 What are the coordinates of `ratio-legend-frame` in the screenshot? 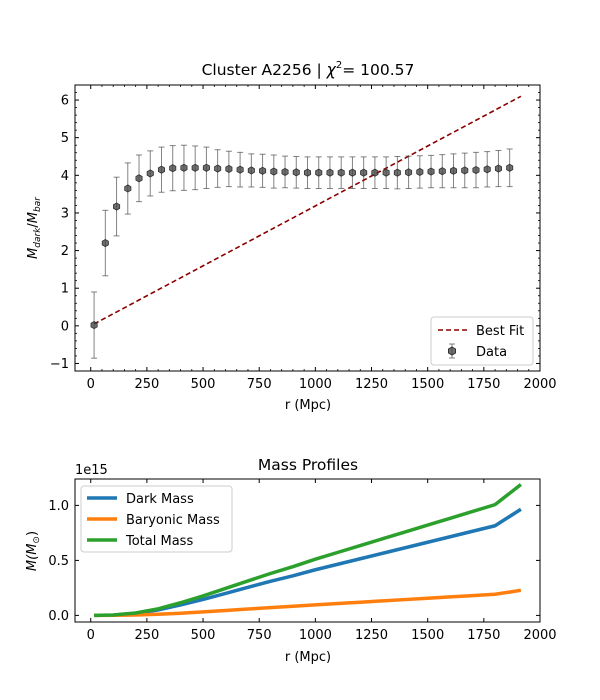 It's located at (482, 341).